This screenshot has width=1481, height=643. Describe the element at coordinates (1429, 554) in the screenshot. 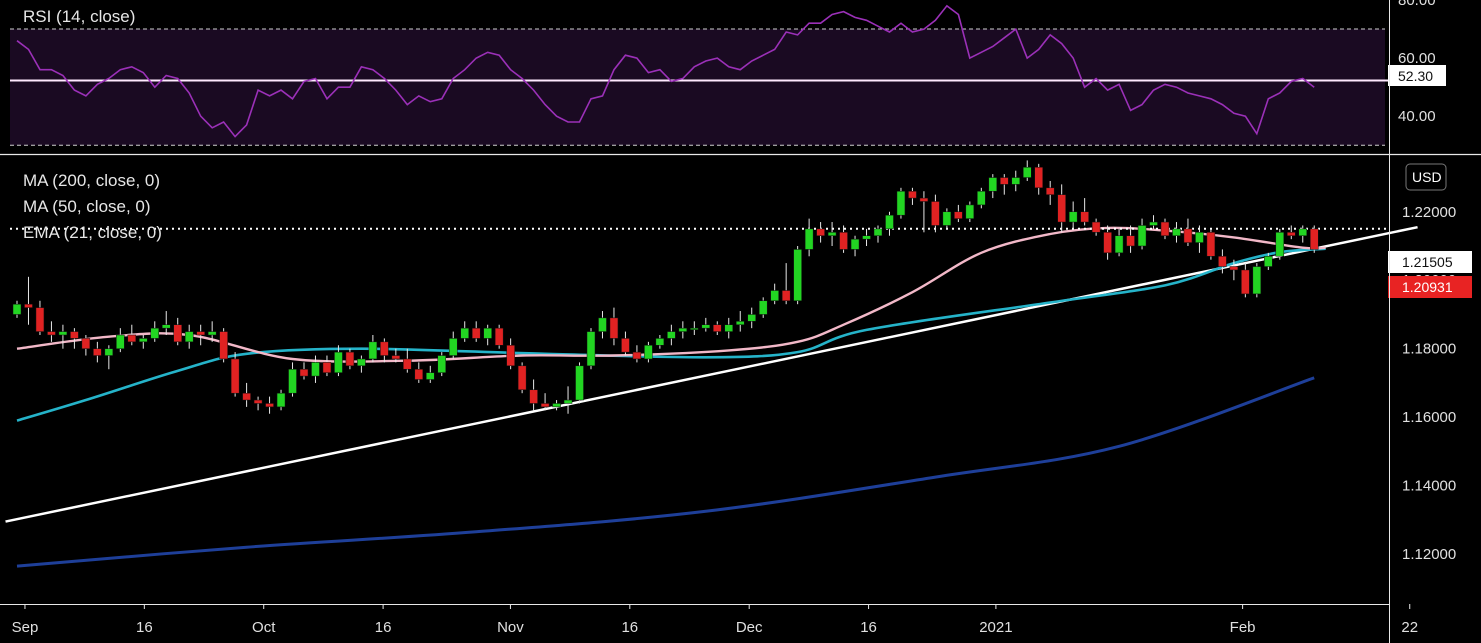

I see `price-tick-label: 1.12000` at that location.